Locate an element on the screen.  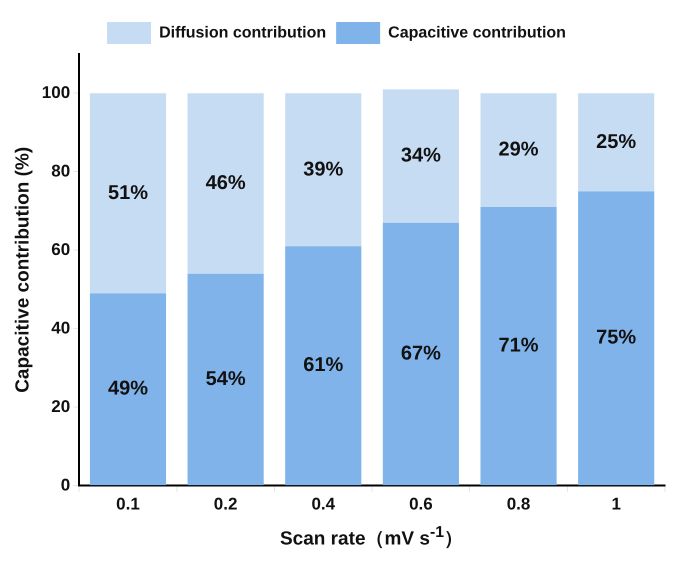
data-label: 49% is located at coordinates (128, 389).